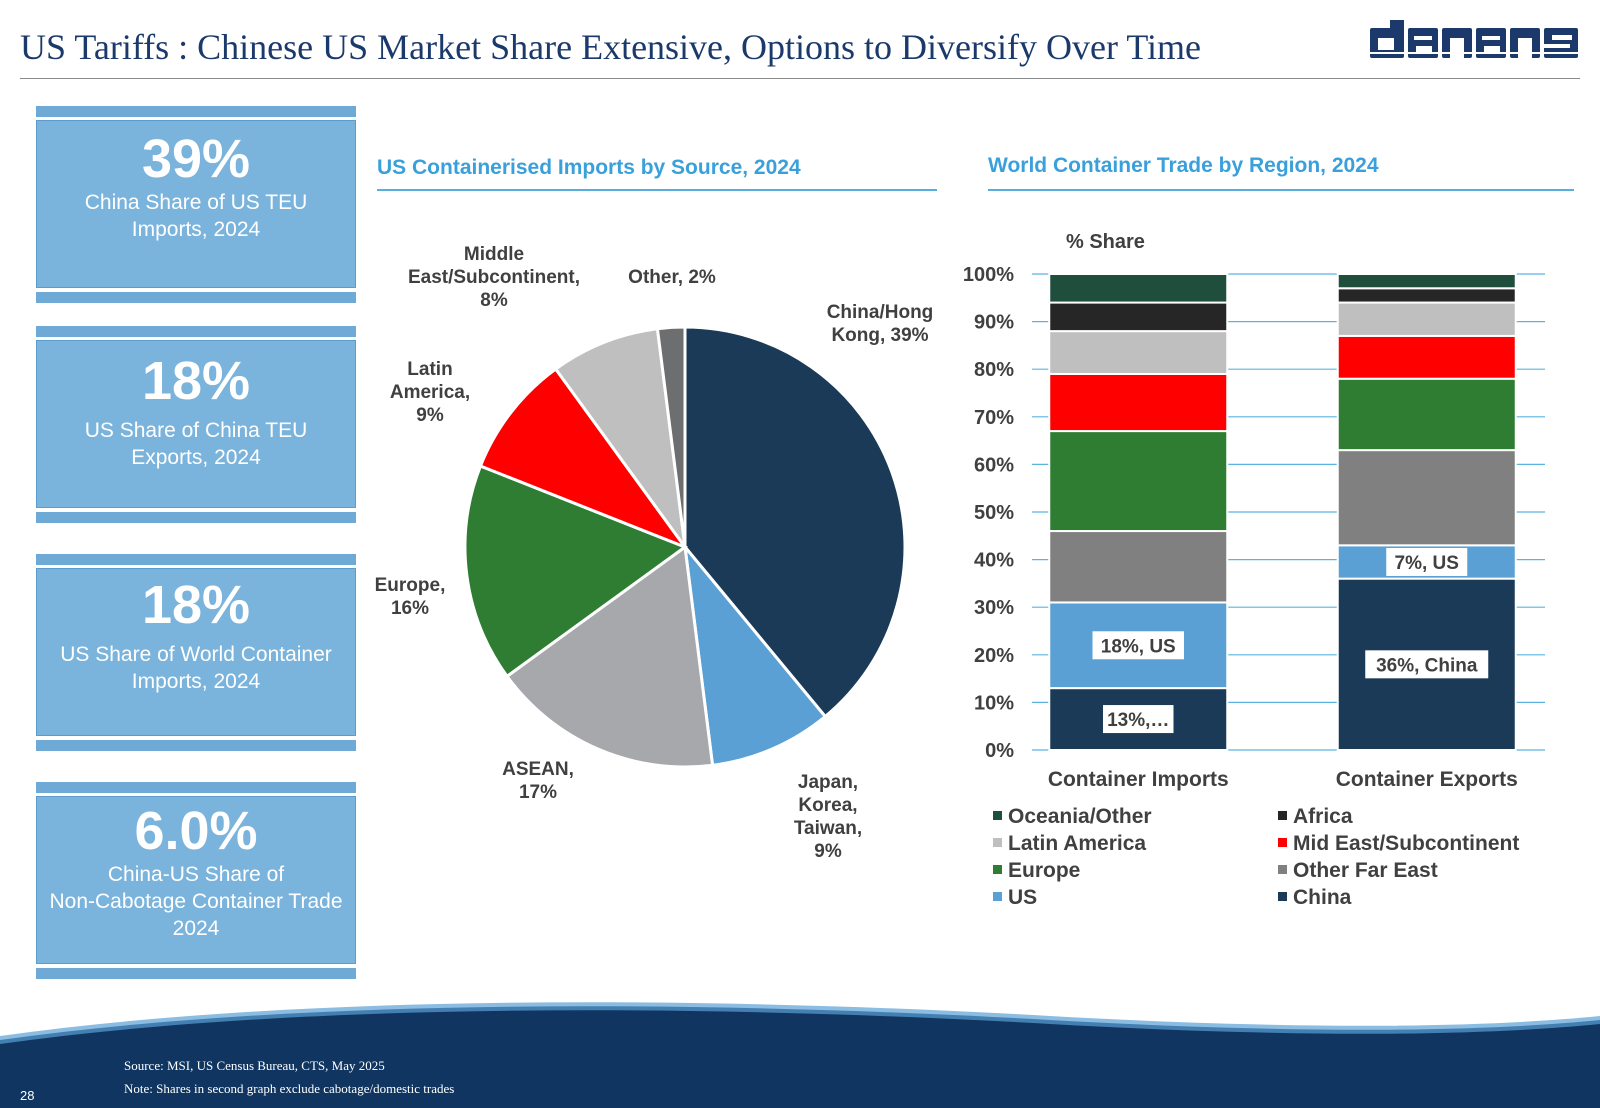 The height and width of the screenshot is (1108, 1600). What do you see at coordinates (1282, 842) in the screenshot?
I see `legend-swatch-mid-east-subcontinent` at bounding box center [1282, 842].